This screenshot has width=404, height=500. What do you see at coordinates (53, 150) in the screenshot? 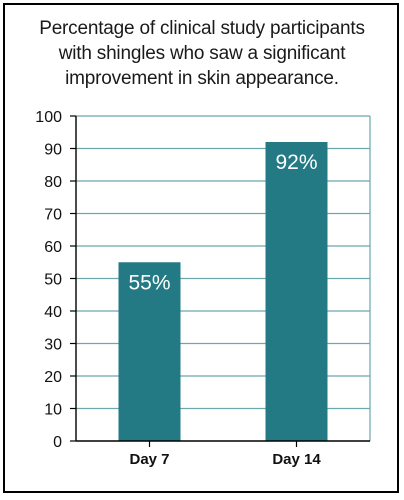
I see `y-tick-label: 90` at bounding box center [53, 150].